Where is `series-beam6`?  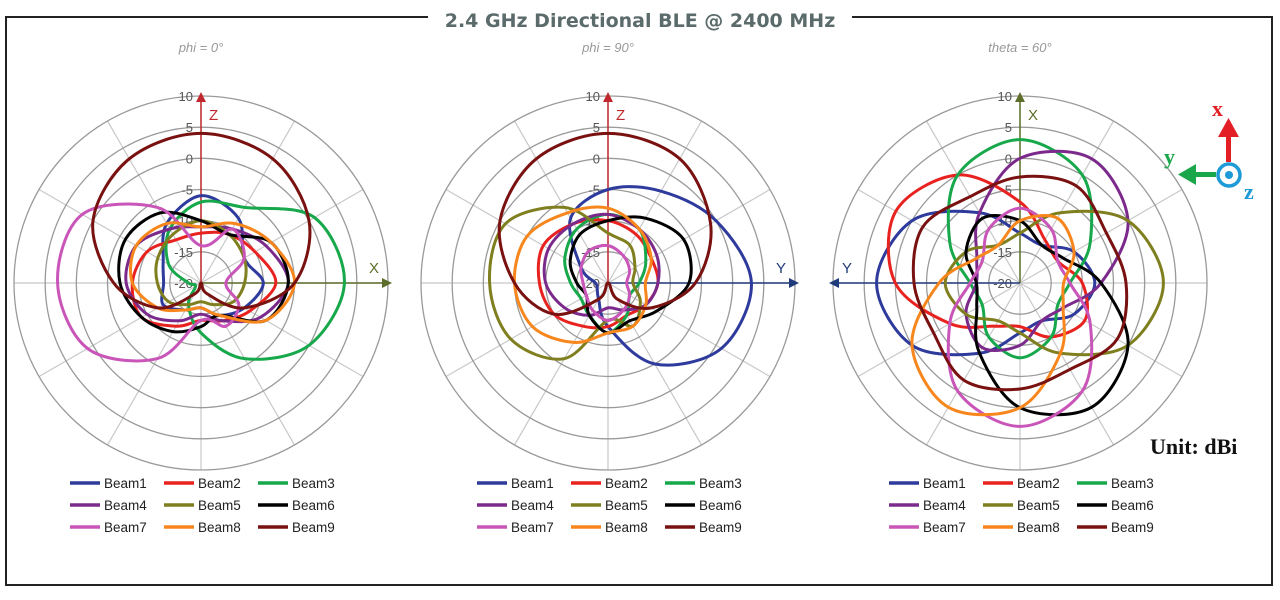 series-beam6 is located at coordinates (630, 275).